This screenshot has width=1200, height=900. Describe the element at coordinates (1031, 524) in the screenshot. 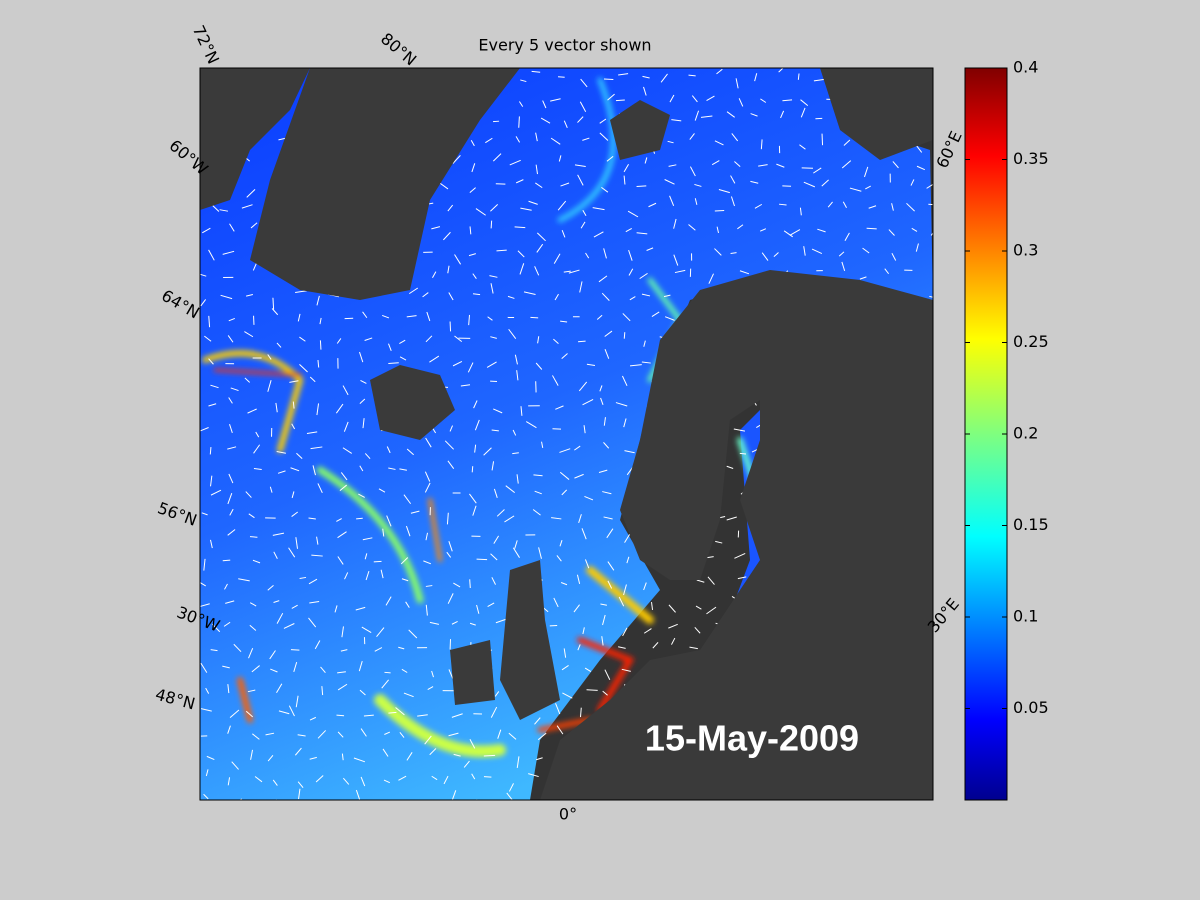

I see `colorbar-tick-label: 0.15` at that location.